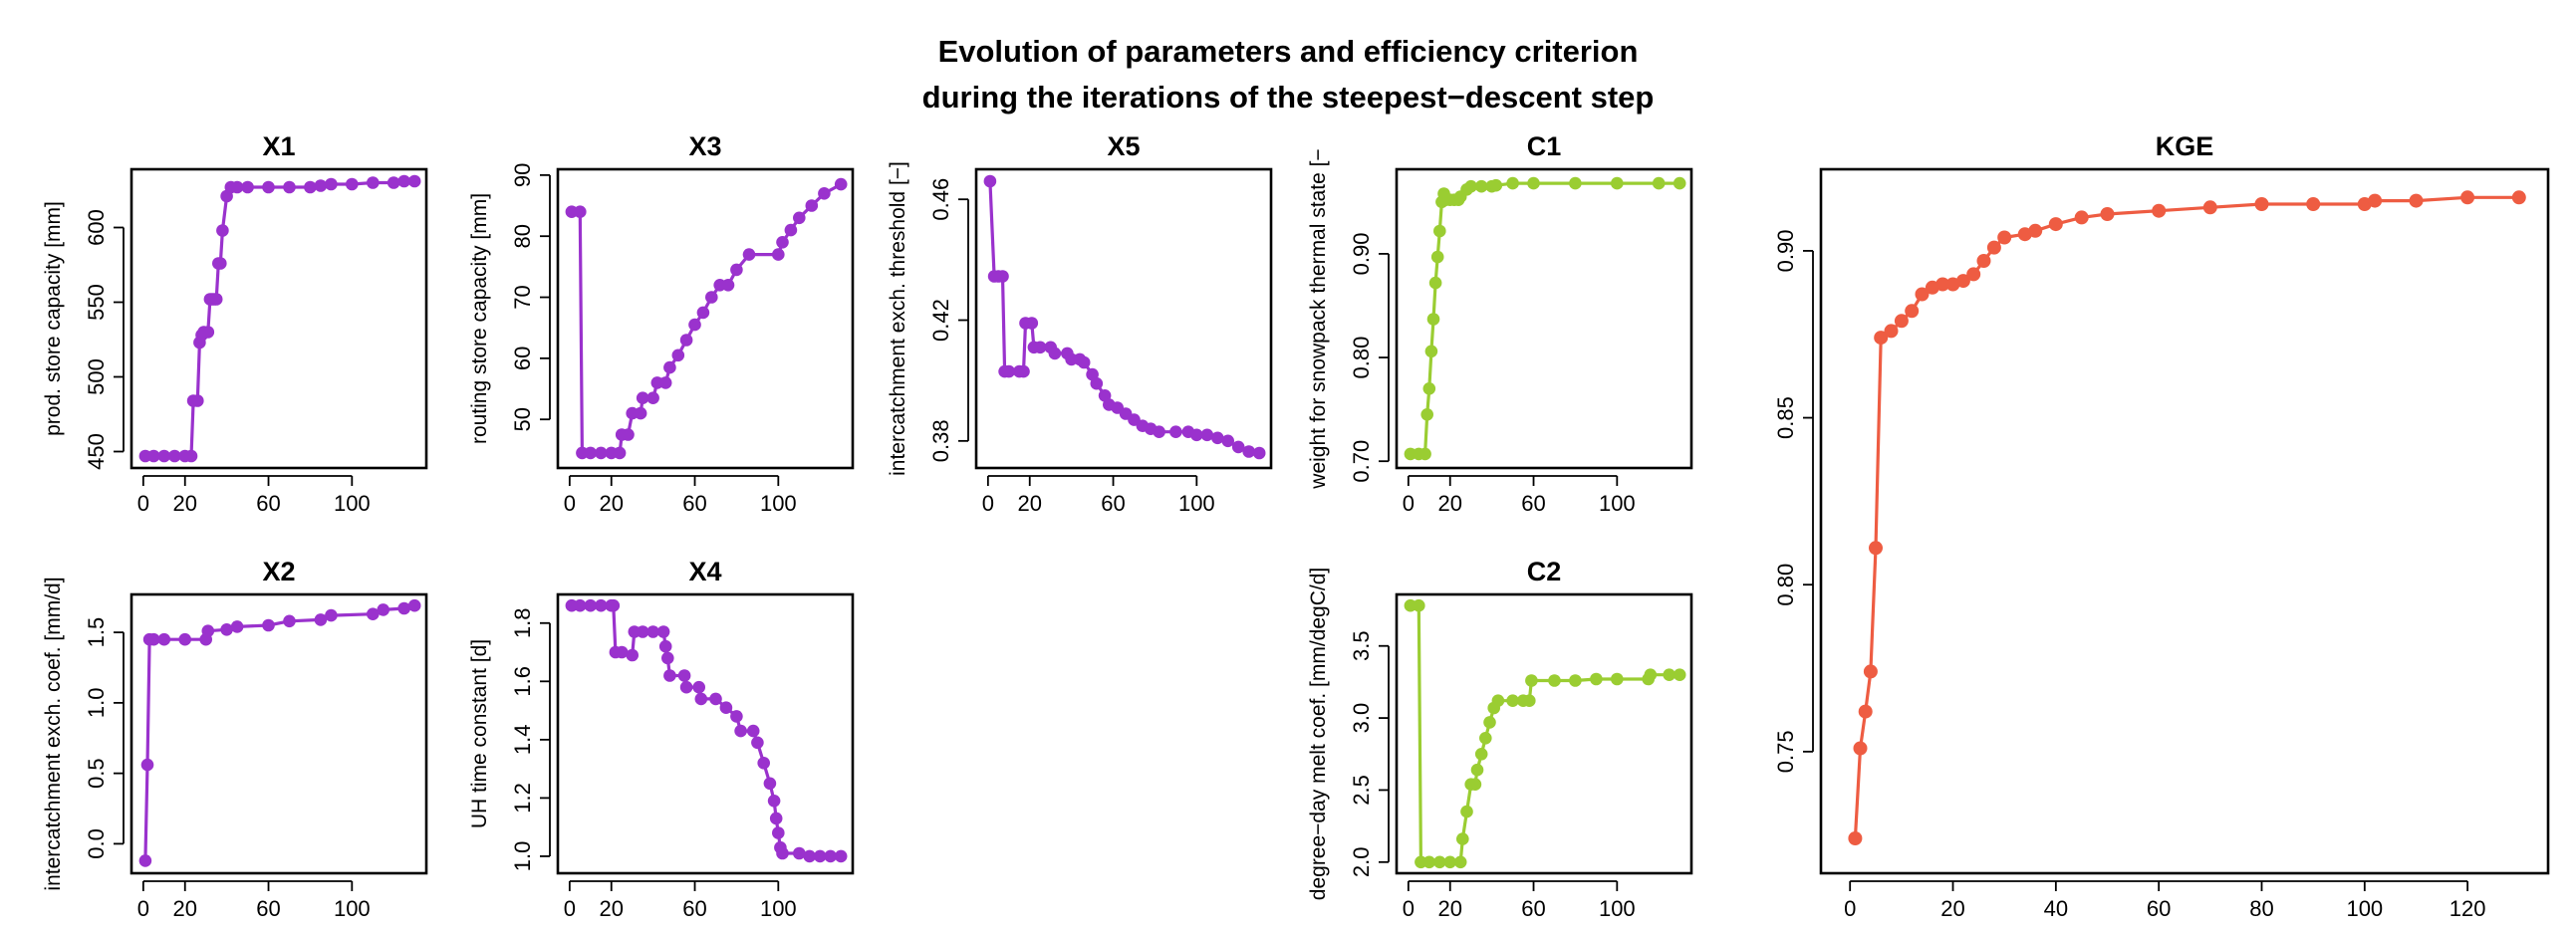  Describe the element at coordinates (96, 844) in the screenshot. I see `y-tick-label: 0.0` at that location.